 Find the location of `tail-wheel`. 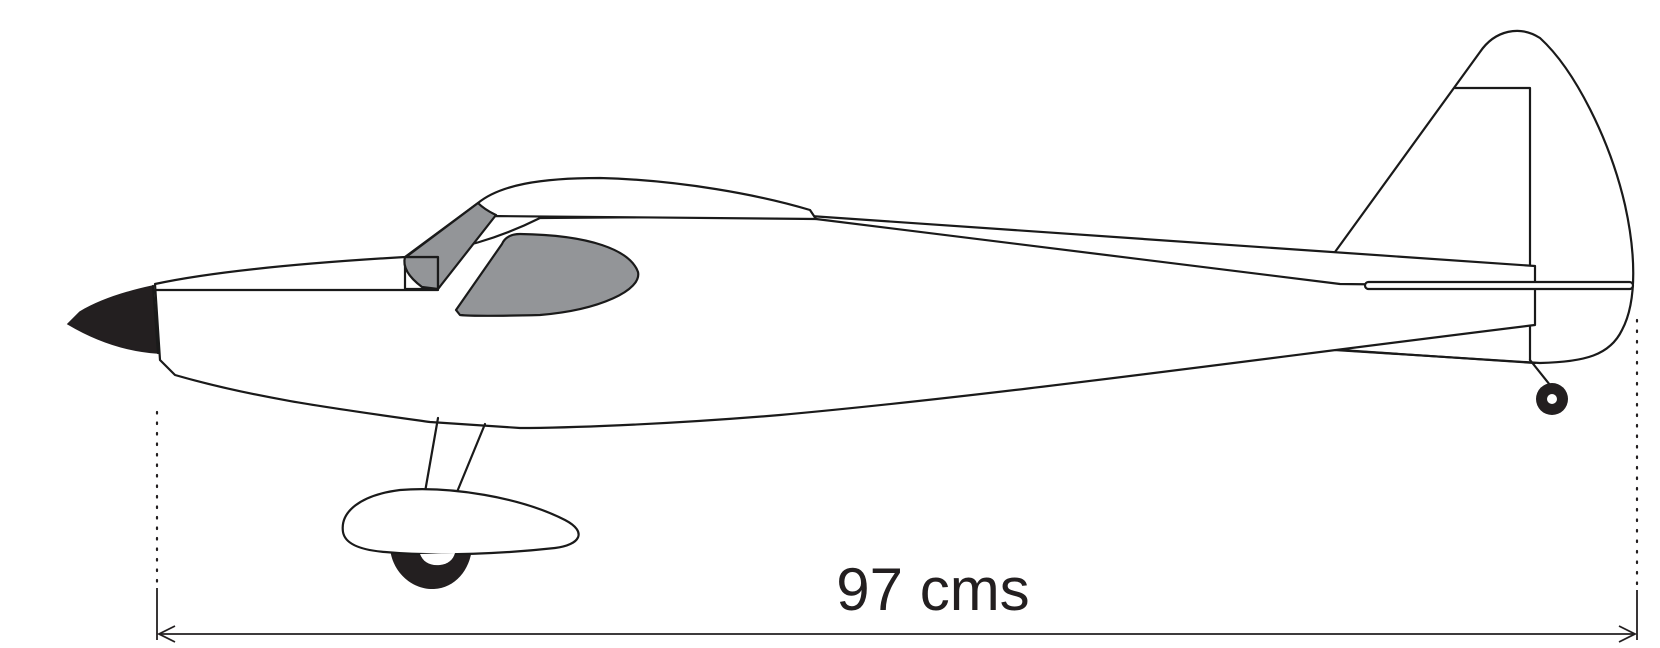

tail-wheel is located at coordinates (1548, 386).